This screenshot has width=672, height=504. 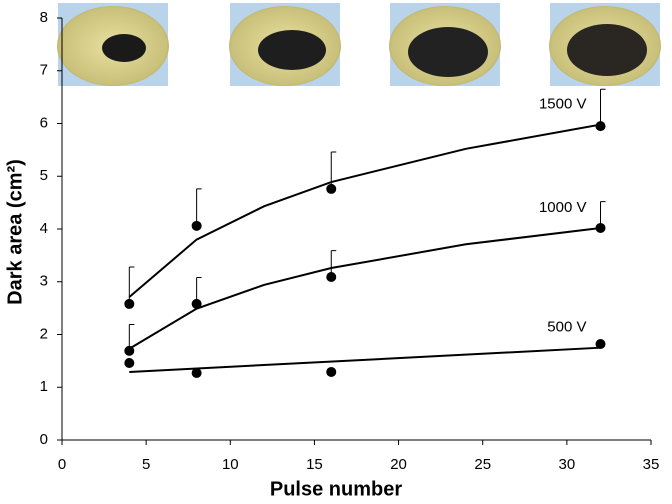 What do you see at coordinates (44, 17) in the screenshot?
I see `y-tick-label: 8` at bounding box center [44, 17].